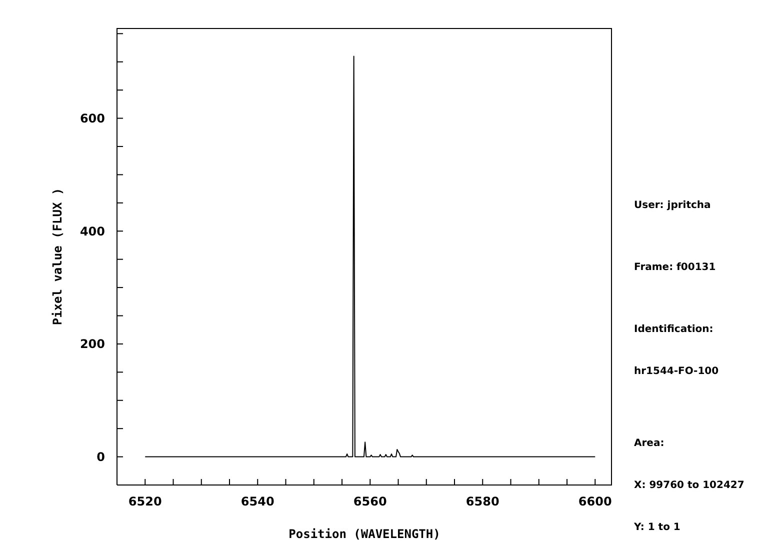  What do you see at coordinates (674, 329) in the screenshot?
I see `text: Identification:` at bounding box center [674, 329].